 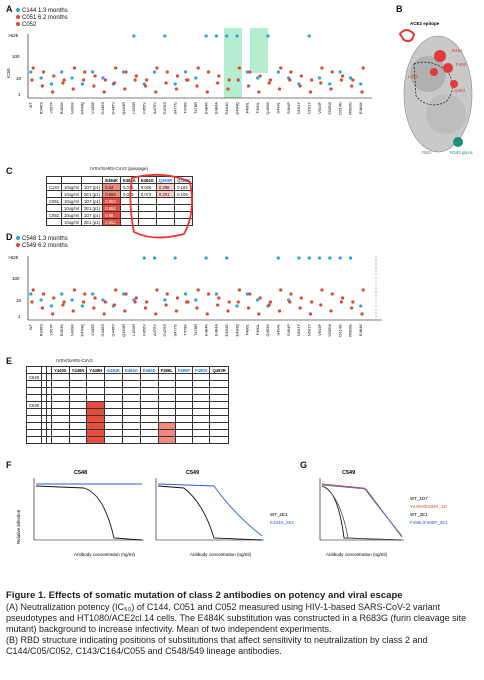 I want to click on x-tick-label: N439K, so click(x=71, y=330).